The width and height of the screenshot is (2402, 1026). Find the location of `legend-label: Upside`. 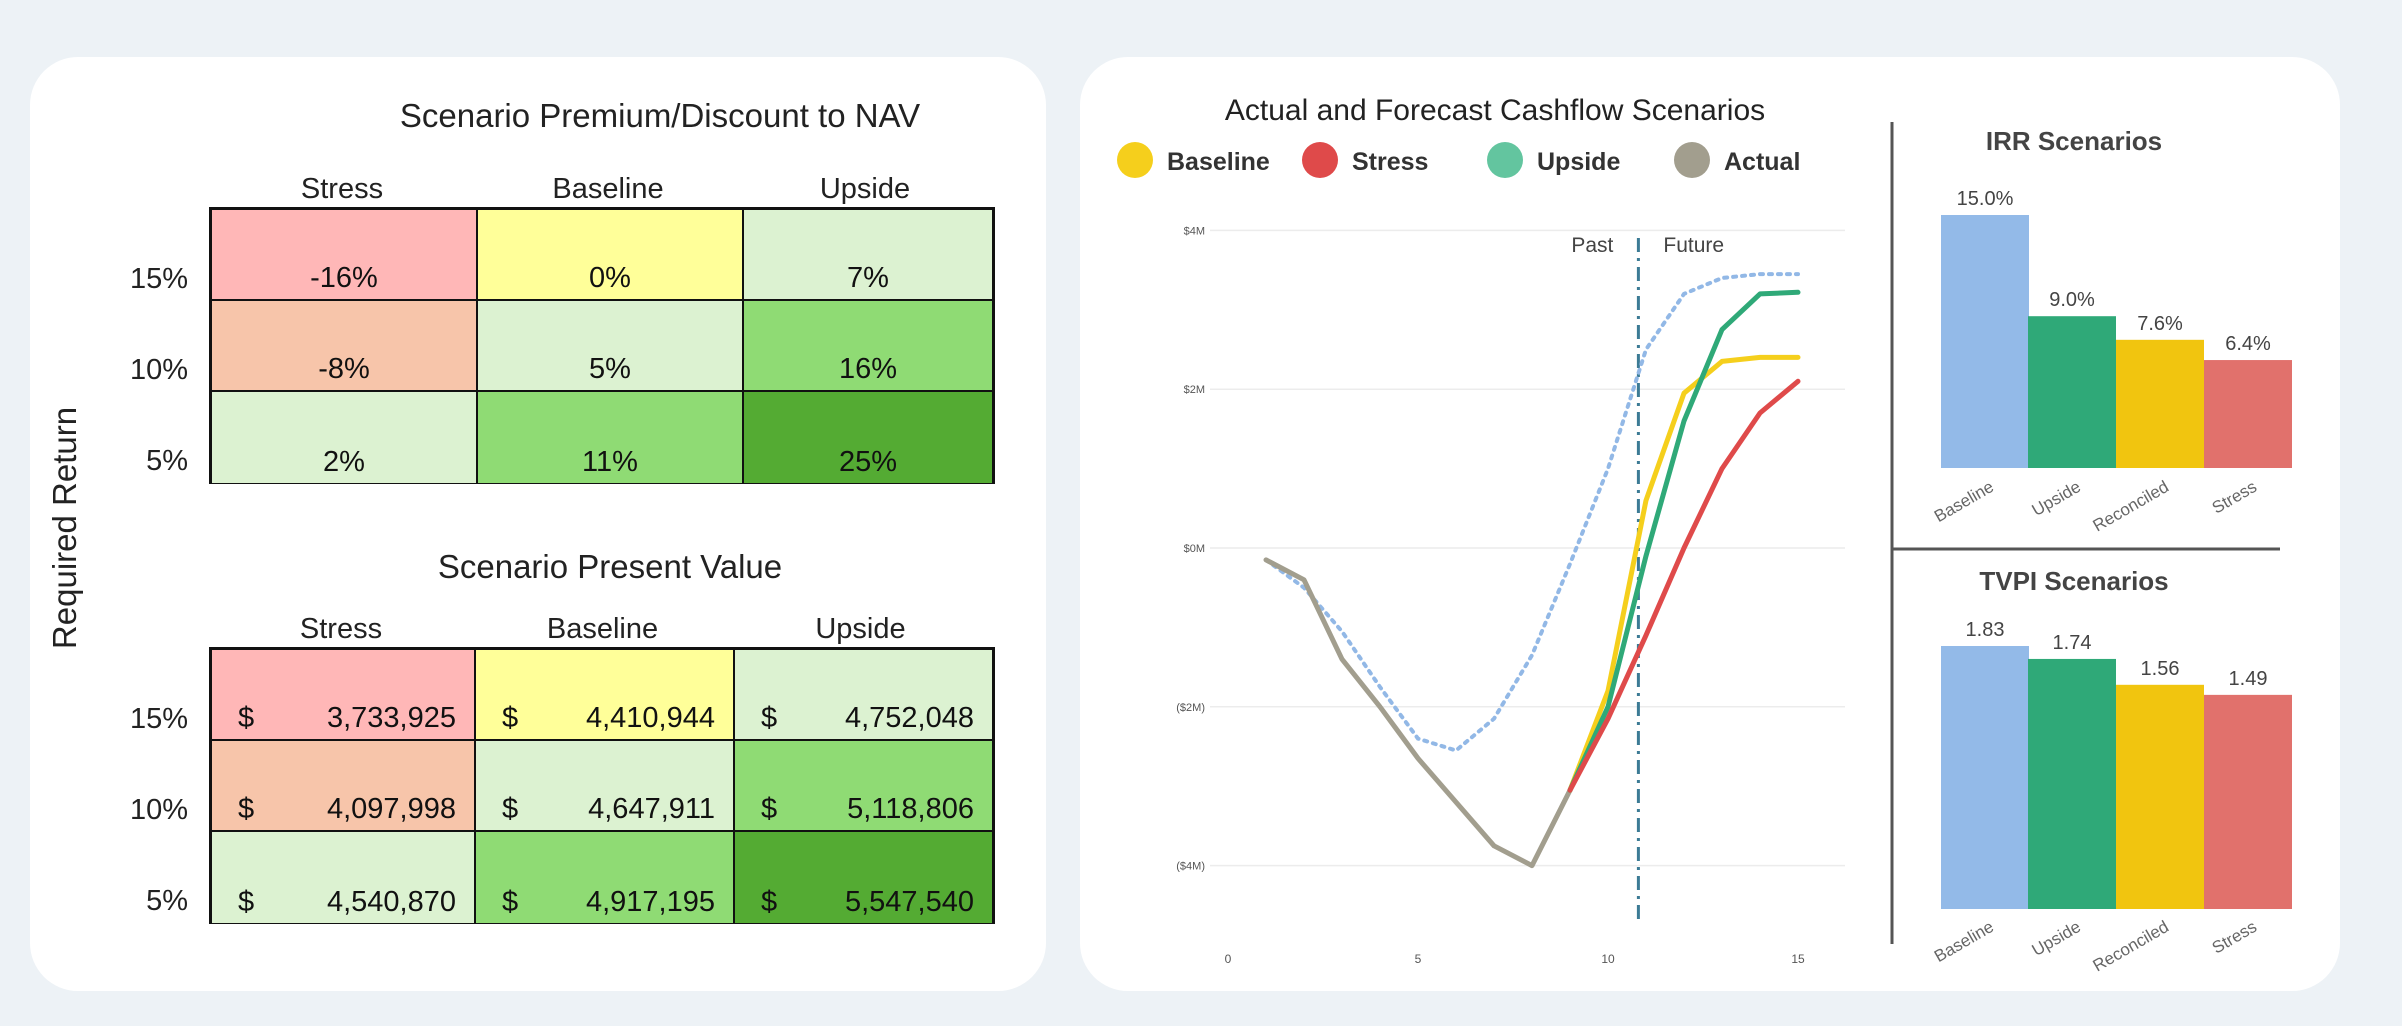

legend-label: Upside is located at coordinates (1578, 162).